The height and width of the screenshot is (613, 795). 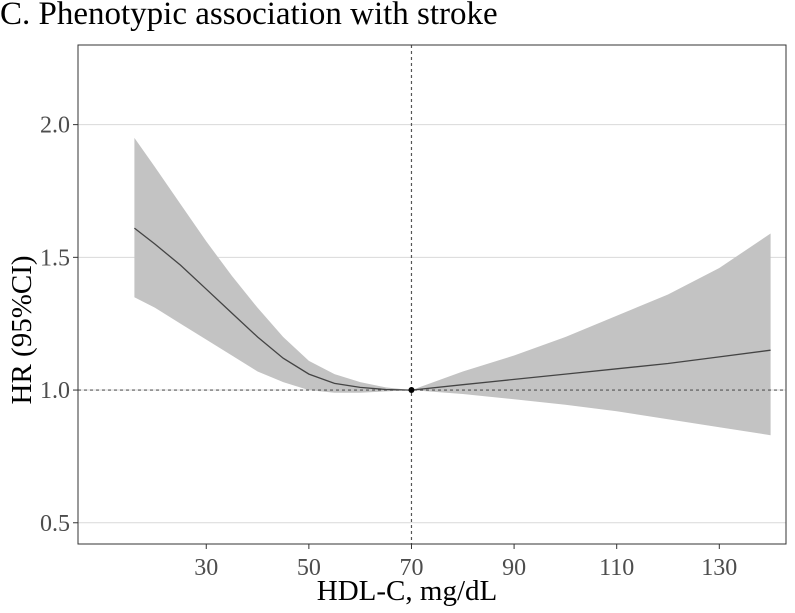 I want to click on x-tick-label: 30, so click(x=206, y=568).